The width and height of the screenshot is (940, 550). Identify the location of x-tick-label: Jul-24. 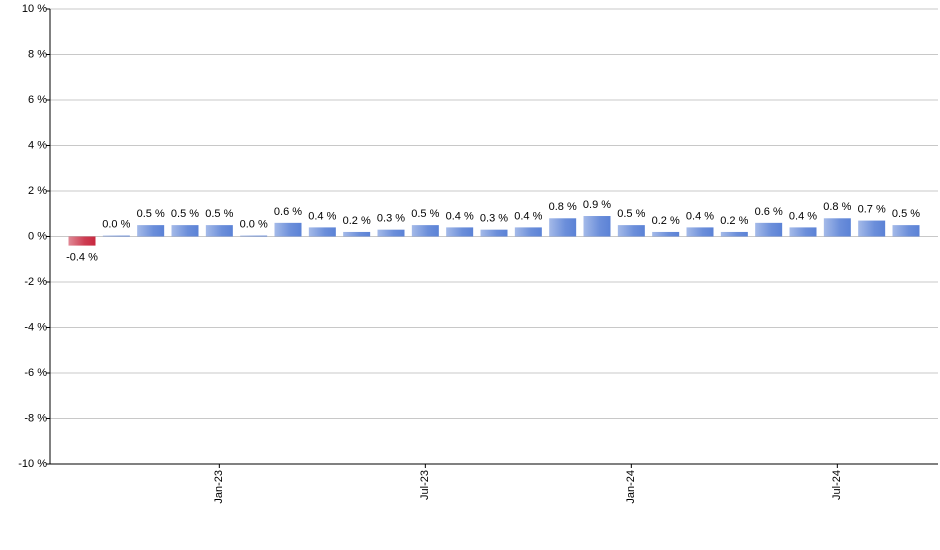
(837, 485).